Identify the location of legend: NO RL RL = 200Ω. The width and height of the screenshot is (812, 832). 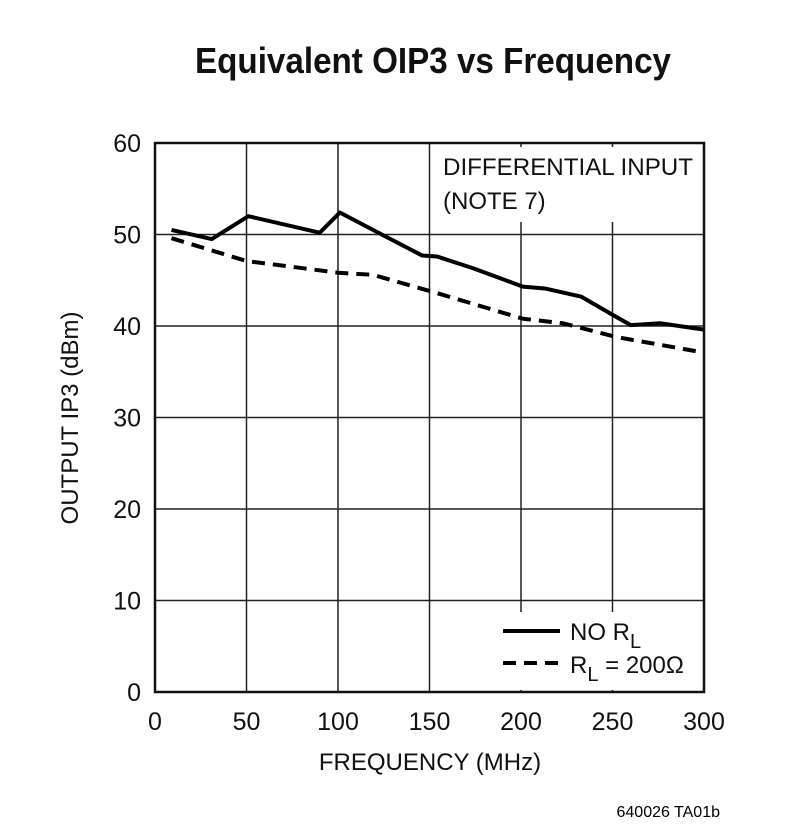
(593, 652).